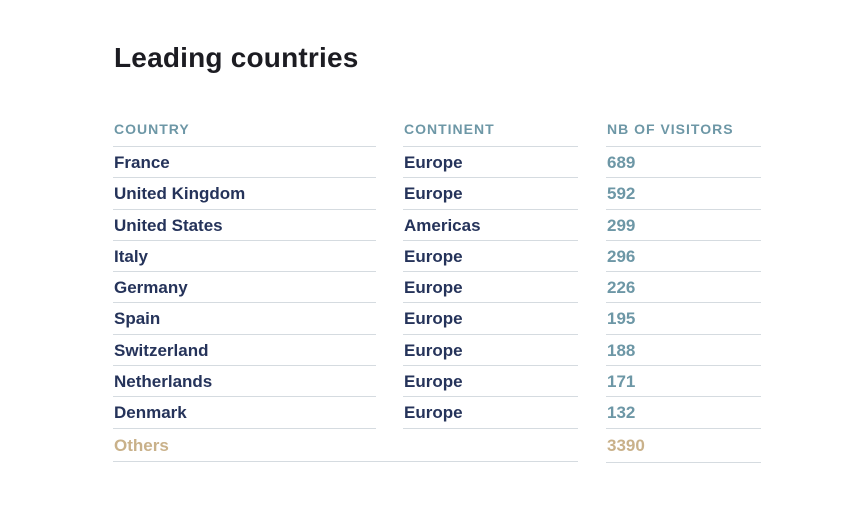 Image resolution: width=853 pixels, height=521 pixels. What do you see at coordinates (244, 163) in the screenshot?
I see `country-cell: France` at bounding box center [244, 163].